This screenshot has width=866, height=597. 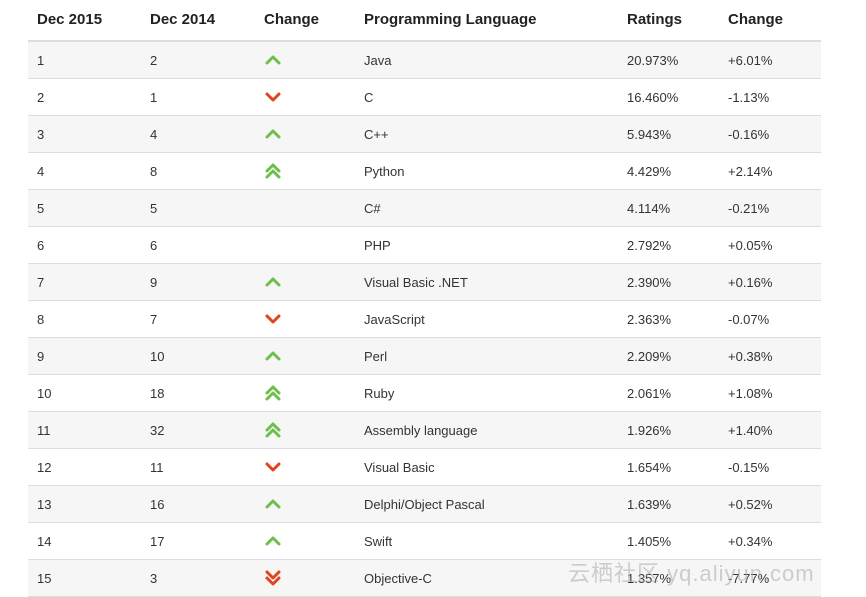 What do you see at coordinates (749, 208) in the screenshot?
I see `rating-change-cell: -0.21%` at bounding box center [749, 208].